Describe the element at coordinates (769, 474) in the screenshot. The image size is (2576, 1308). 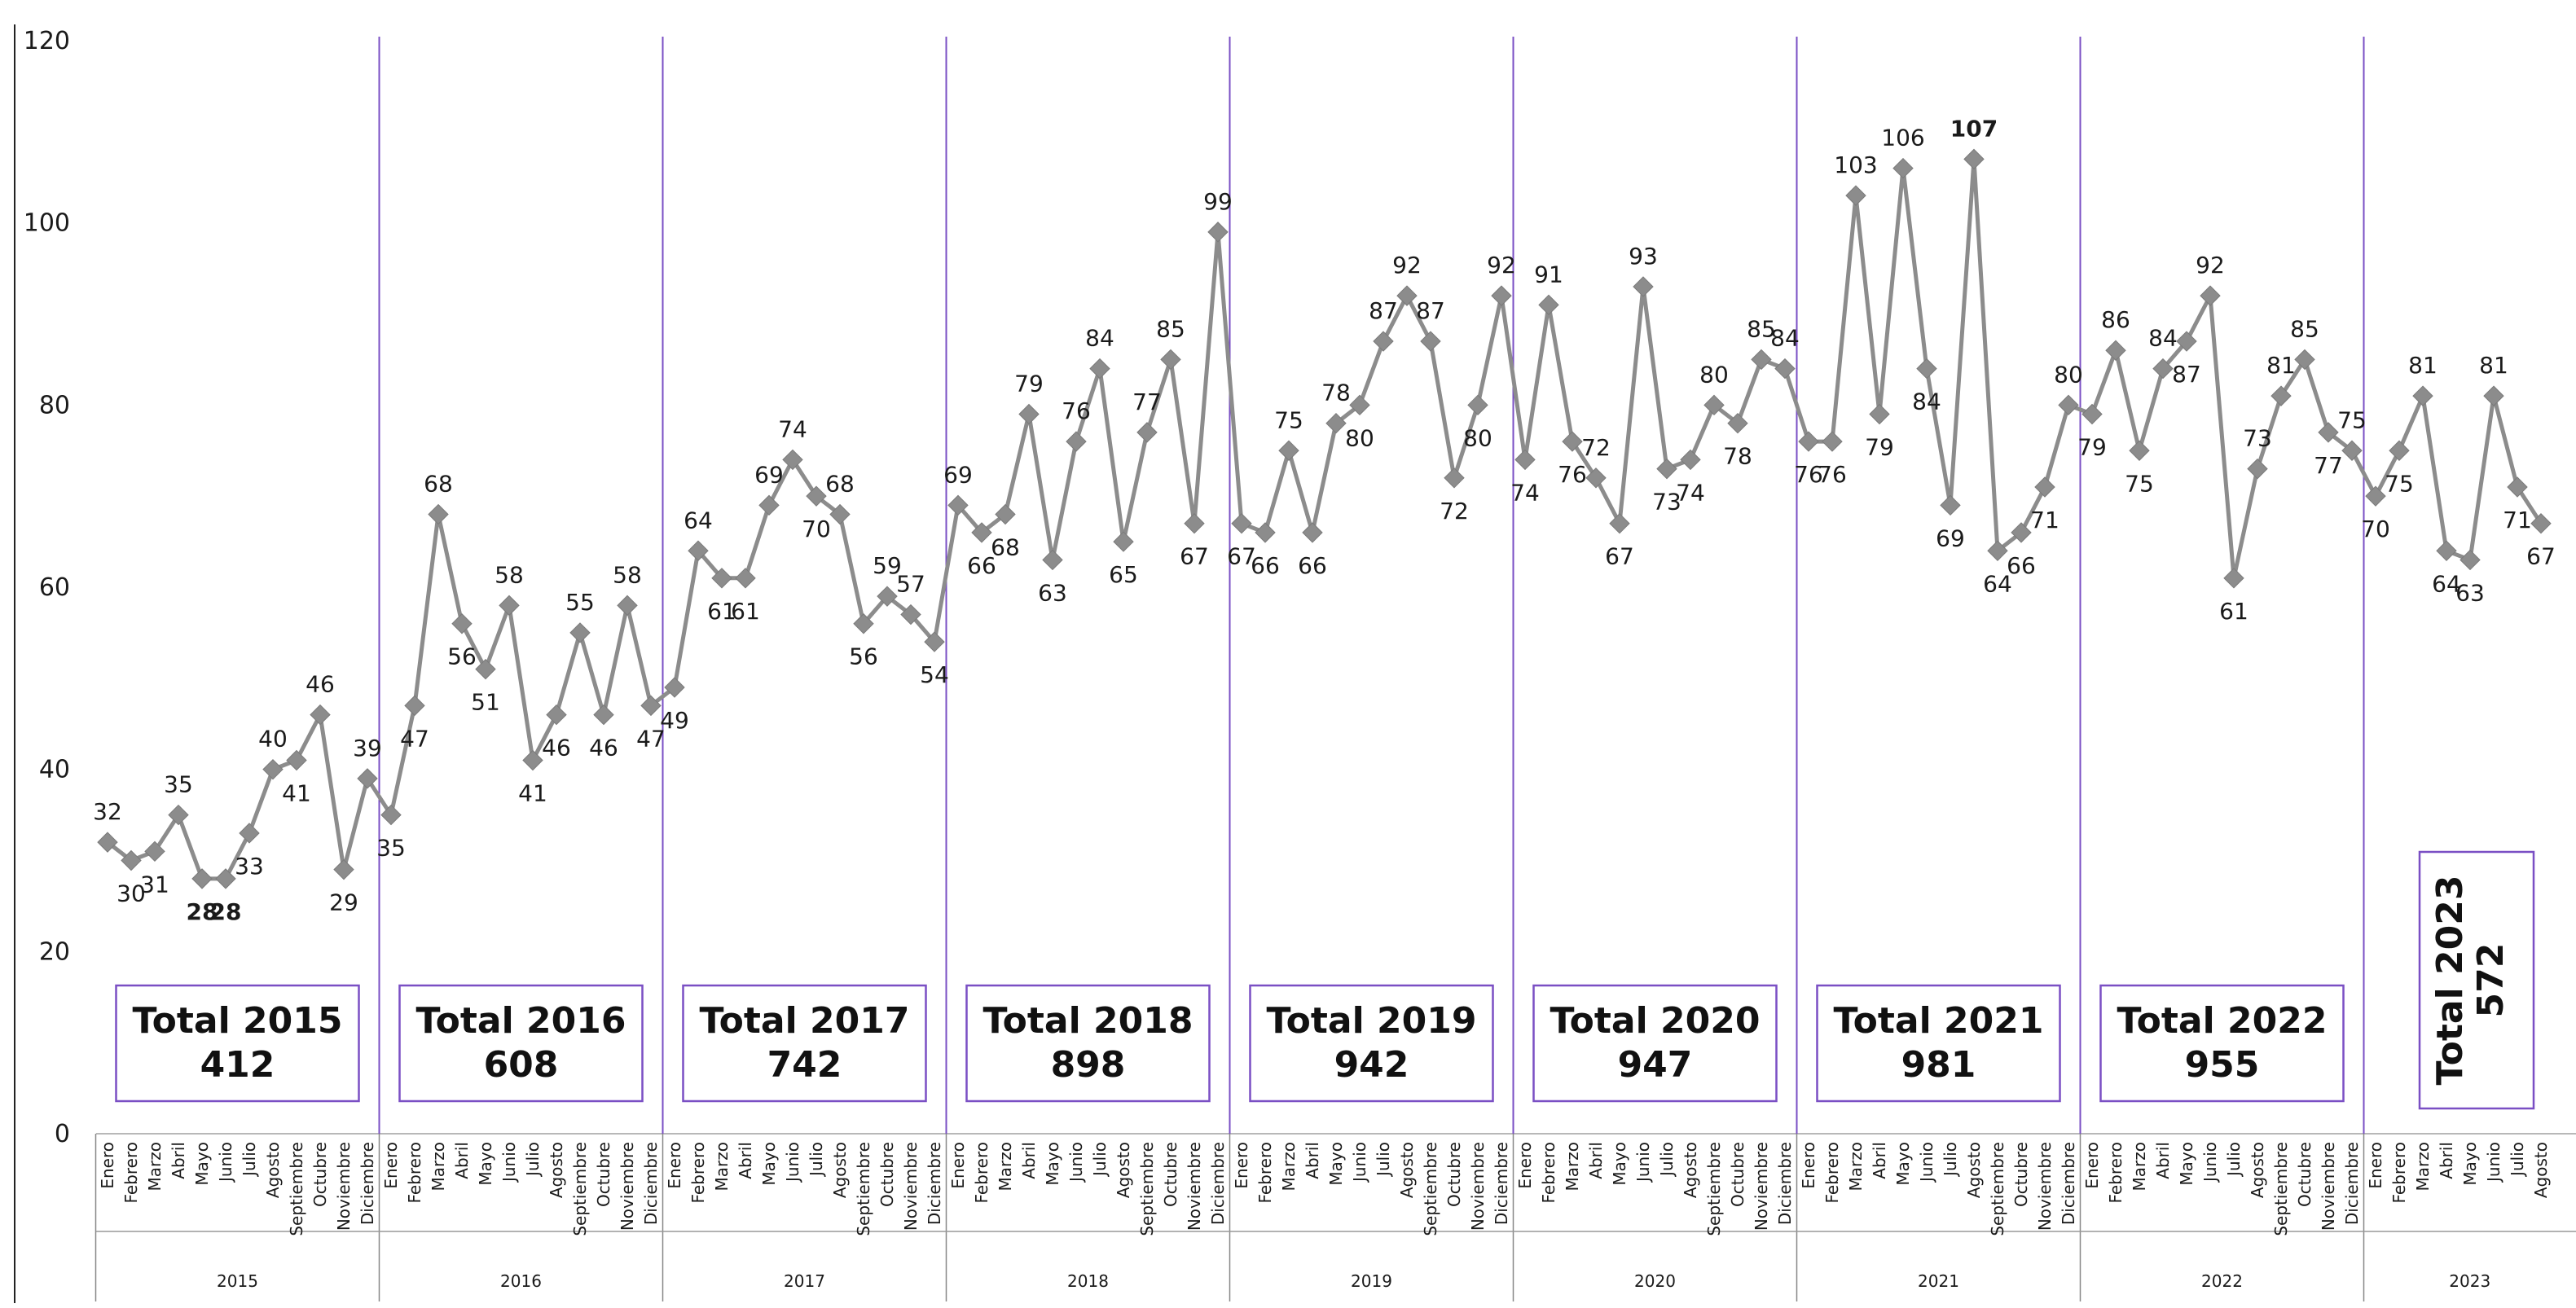
I see `data-label: 69` at that location.